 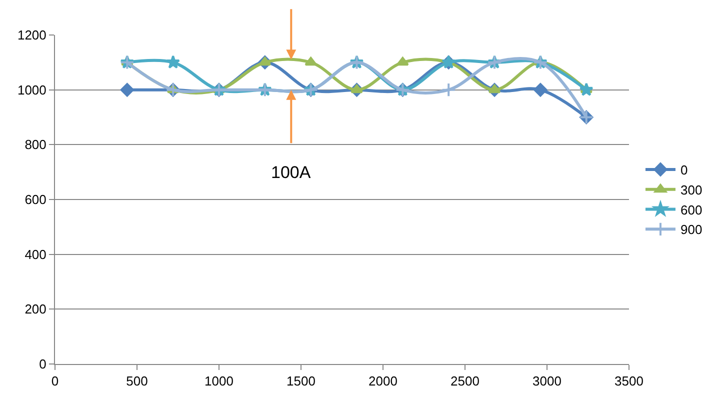 What do you see at coordinates (35, 144) in the screenshot?
I see `y-tick-label: 800` at bounding box center [35, 144].